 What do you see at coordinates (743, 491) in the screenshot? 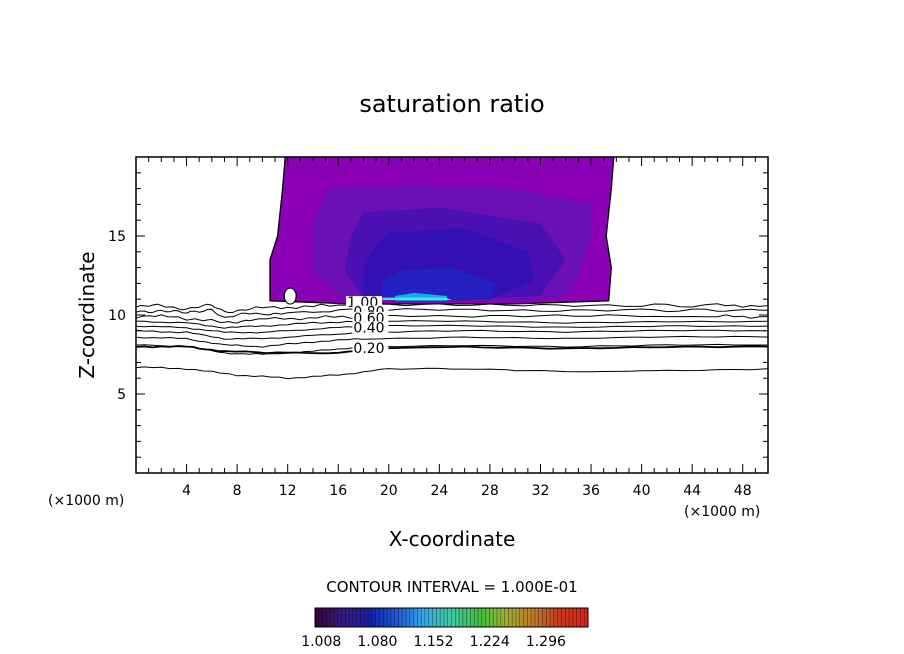
I see `x-tick-label: 48` at bounding box center [743, 491].